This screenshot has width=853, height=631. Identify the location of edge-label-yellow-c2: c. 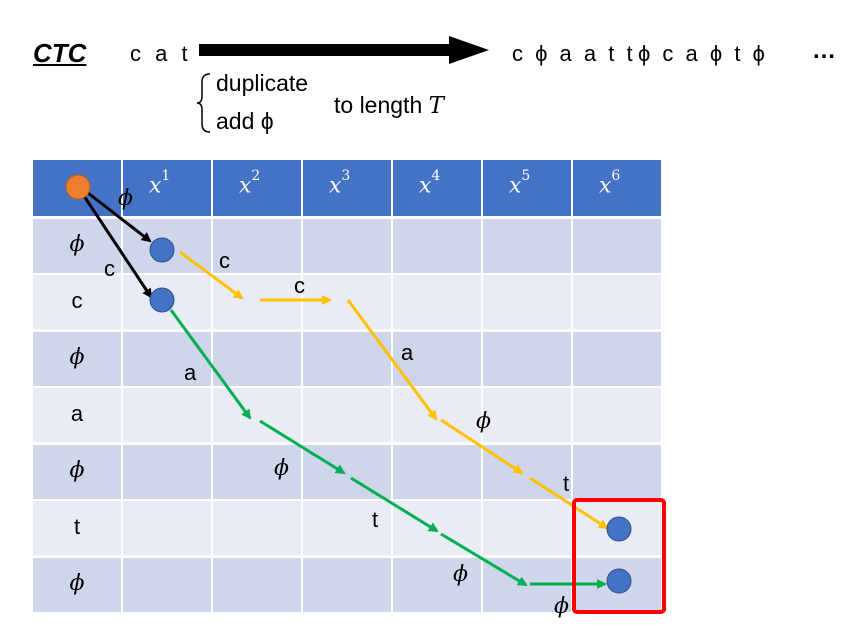
(299, 285).